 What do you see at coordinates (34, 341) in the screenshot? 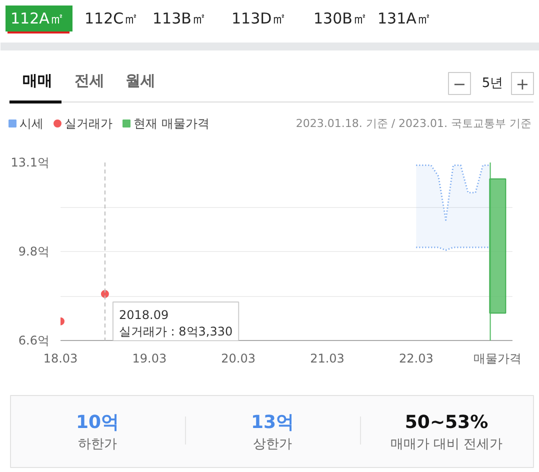
I see `y-tick-label: 6.6억` at bounding box center [34, 341].